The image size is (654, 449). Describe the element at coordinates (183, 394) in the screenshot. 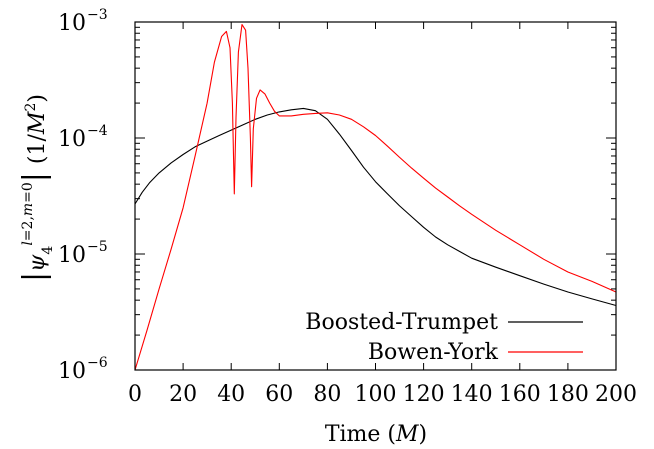

I see `x-tick-label: 20` at that location.